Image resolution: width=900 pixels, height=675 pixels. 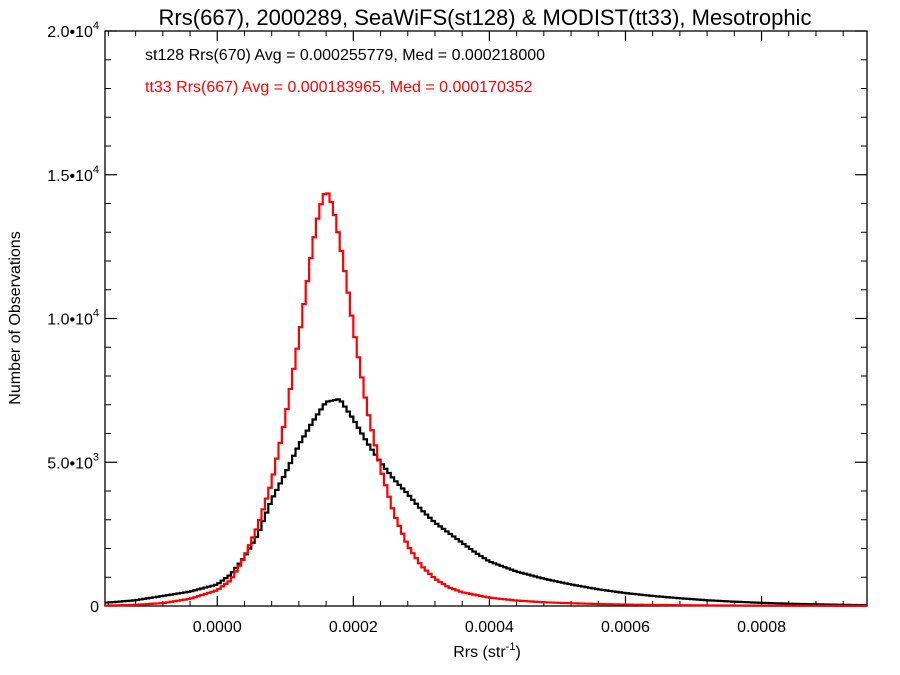 I want to click on x-tick-label: 0.0008, so click(x=761, y=627).